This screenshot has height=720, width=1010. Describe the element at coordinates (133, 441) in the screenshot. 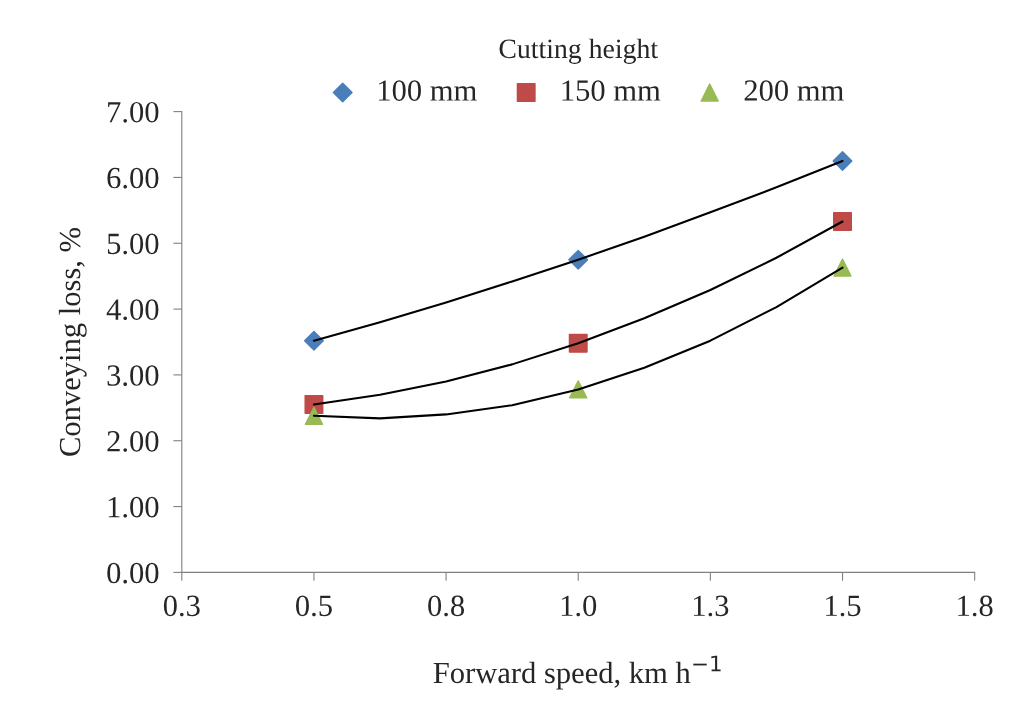

I see `y-tick-label: 2.00` at that location.